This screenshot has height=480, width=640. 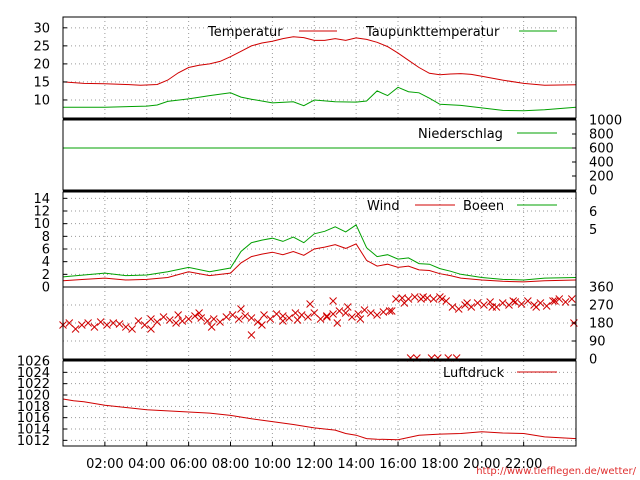 I want to click on legend-niederschlag-label: Niederschlag, so click(x=460, y=134).